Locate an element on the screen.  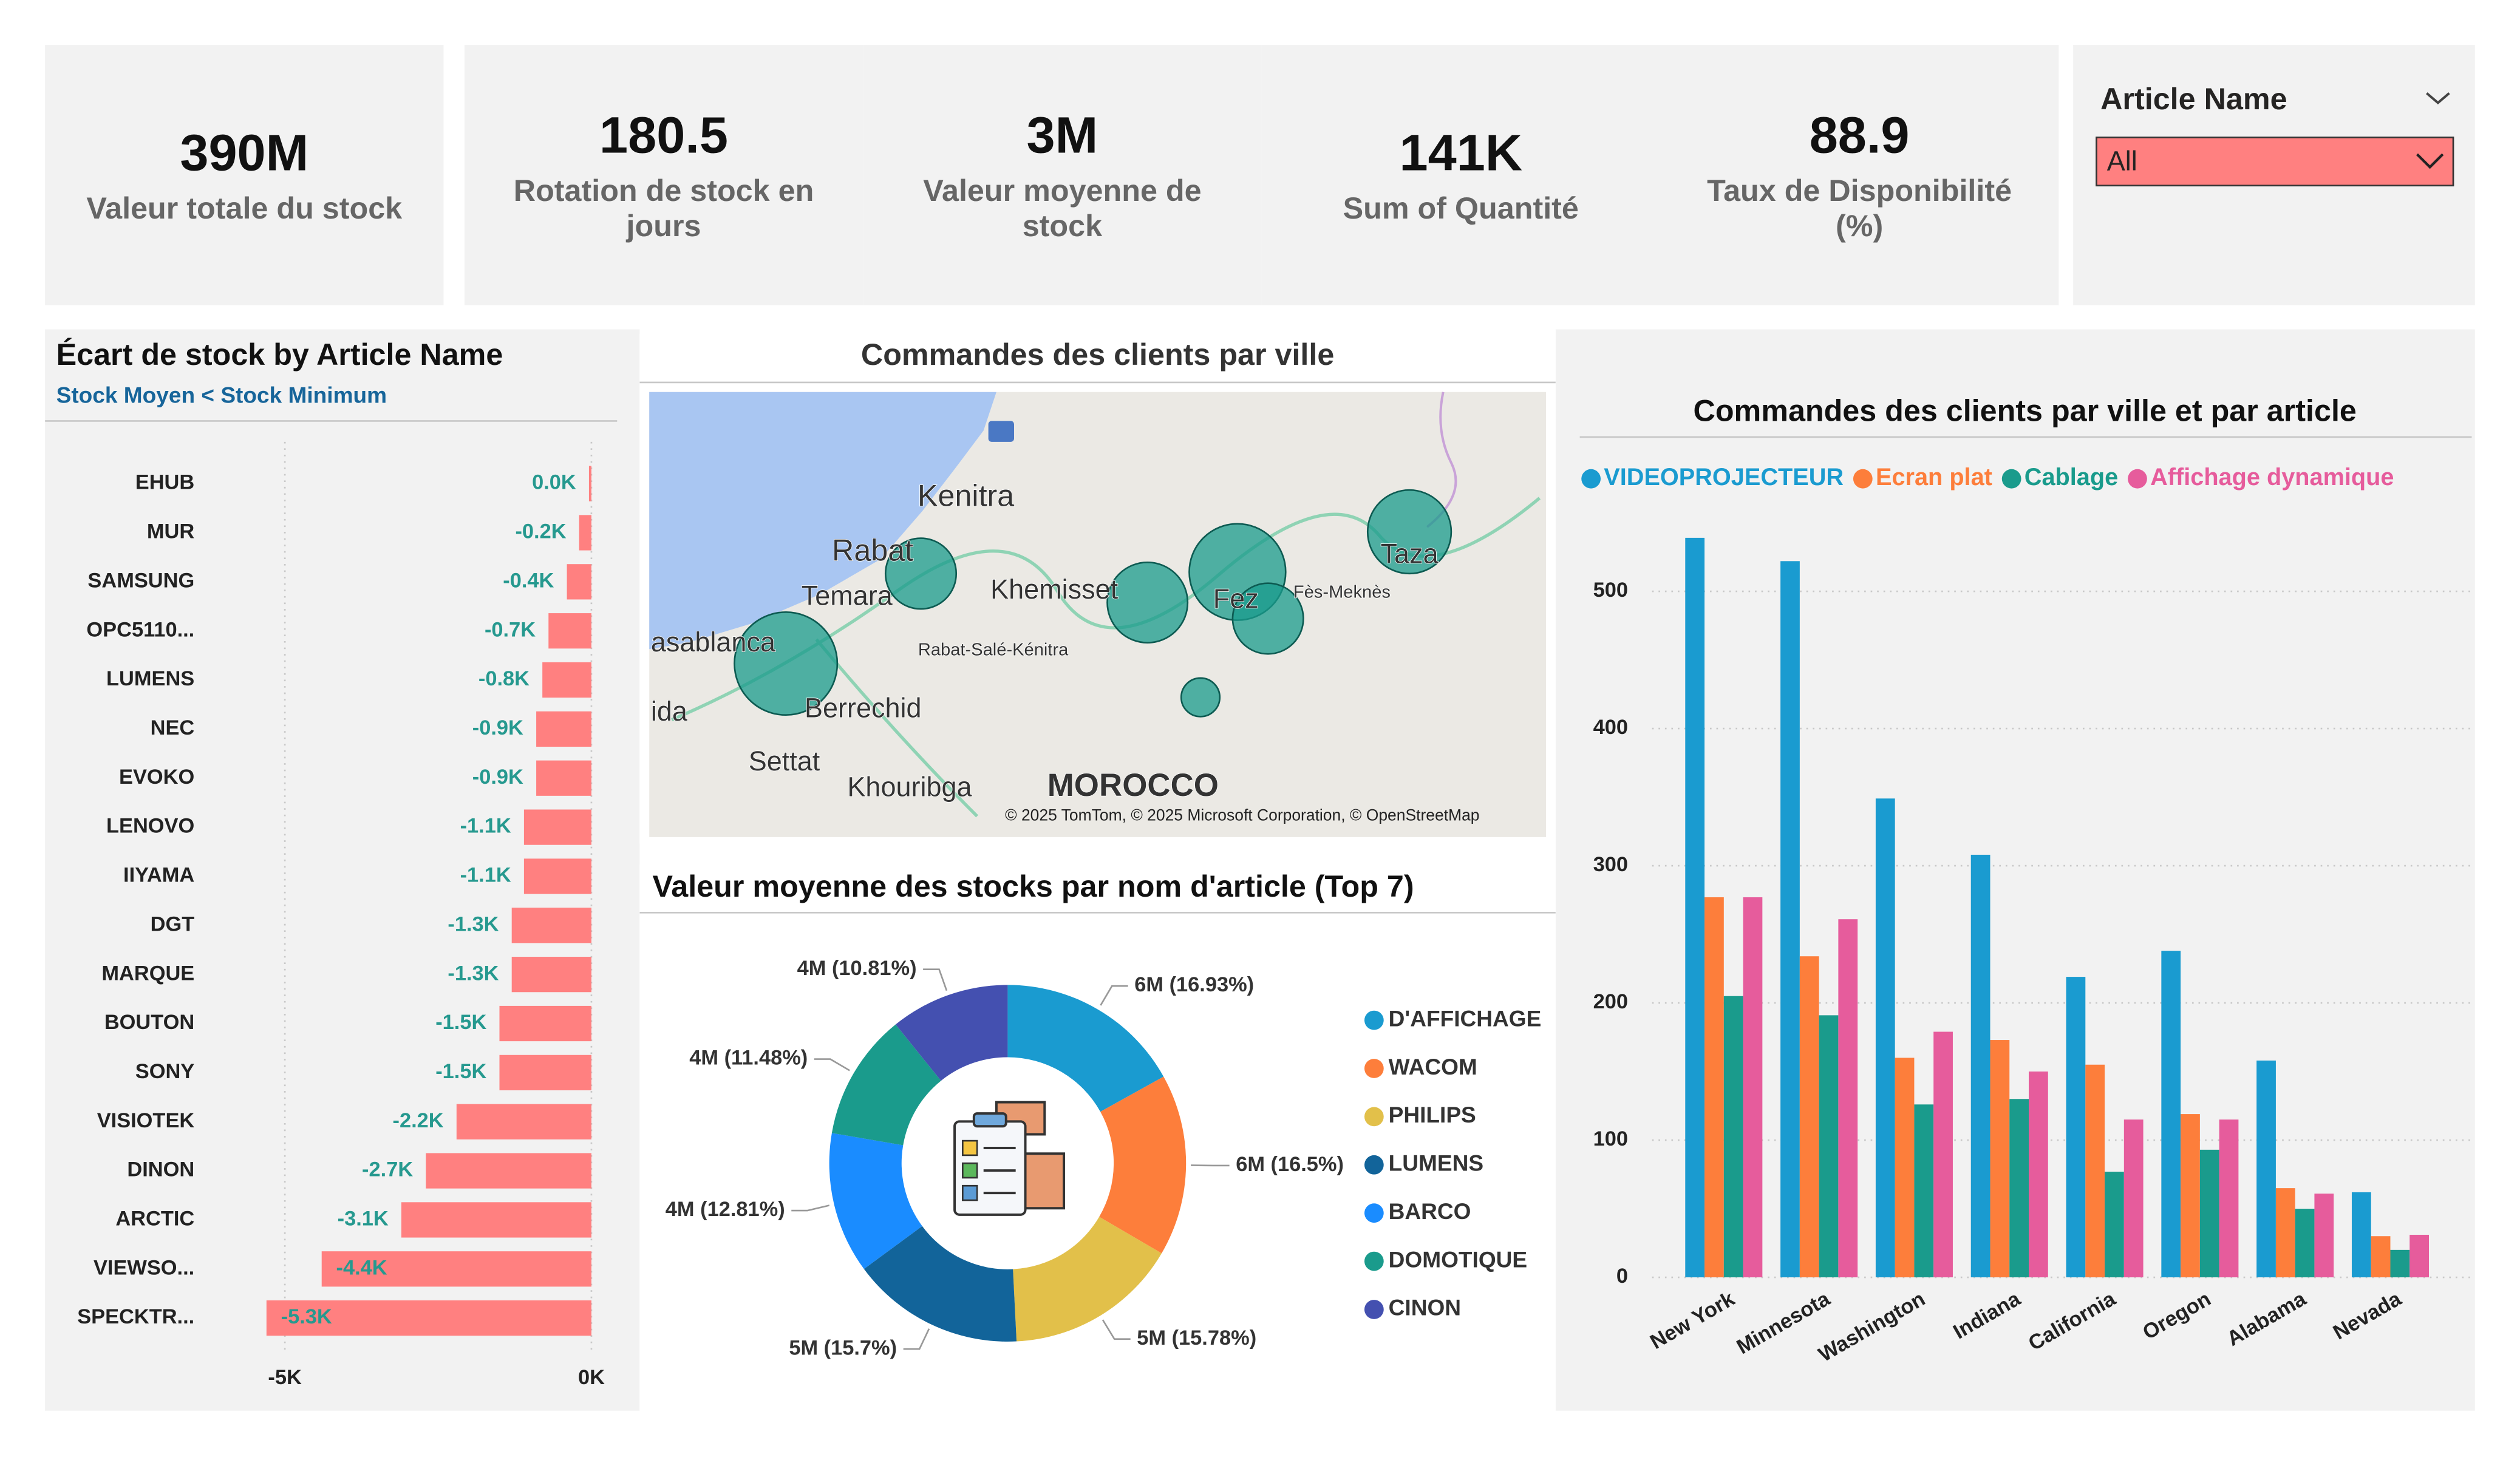
data-label: 6M (16.93%) is located at coordinates (1194, 984).